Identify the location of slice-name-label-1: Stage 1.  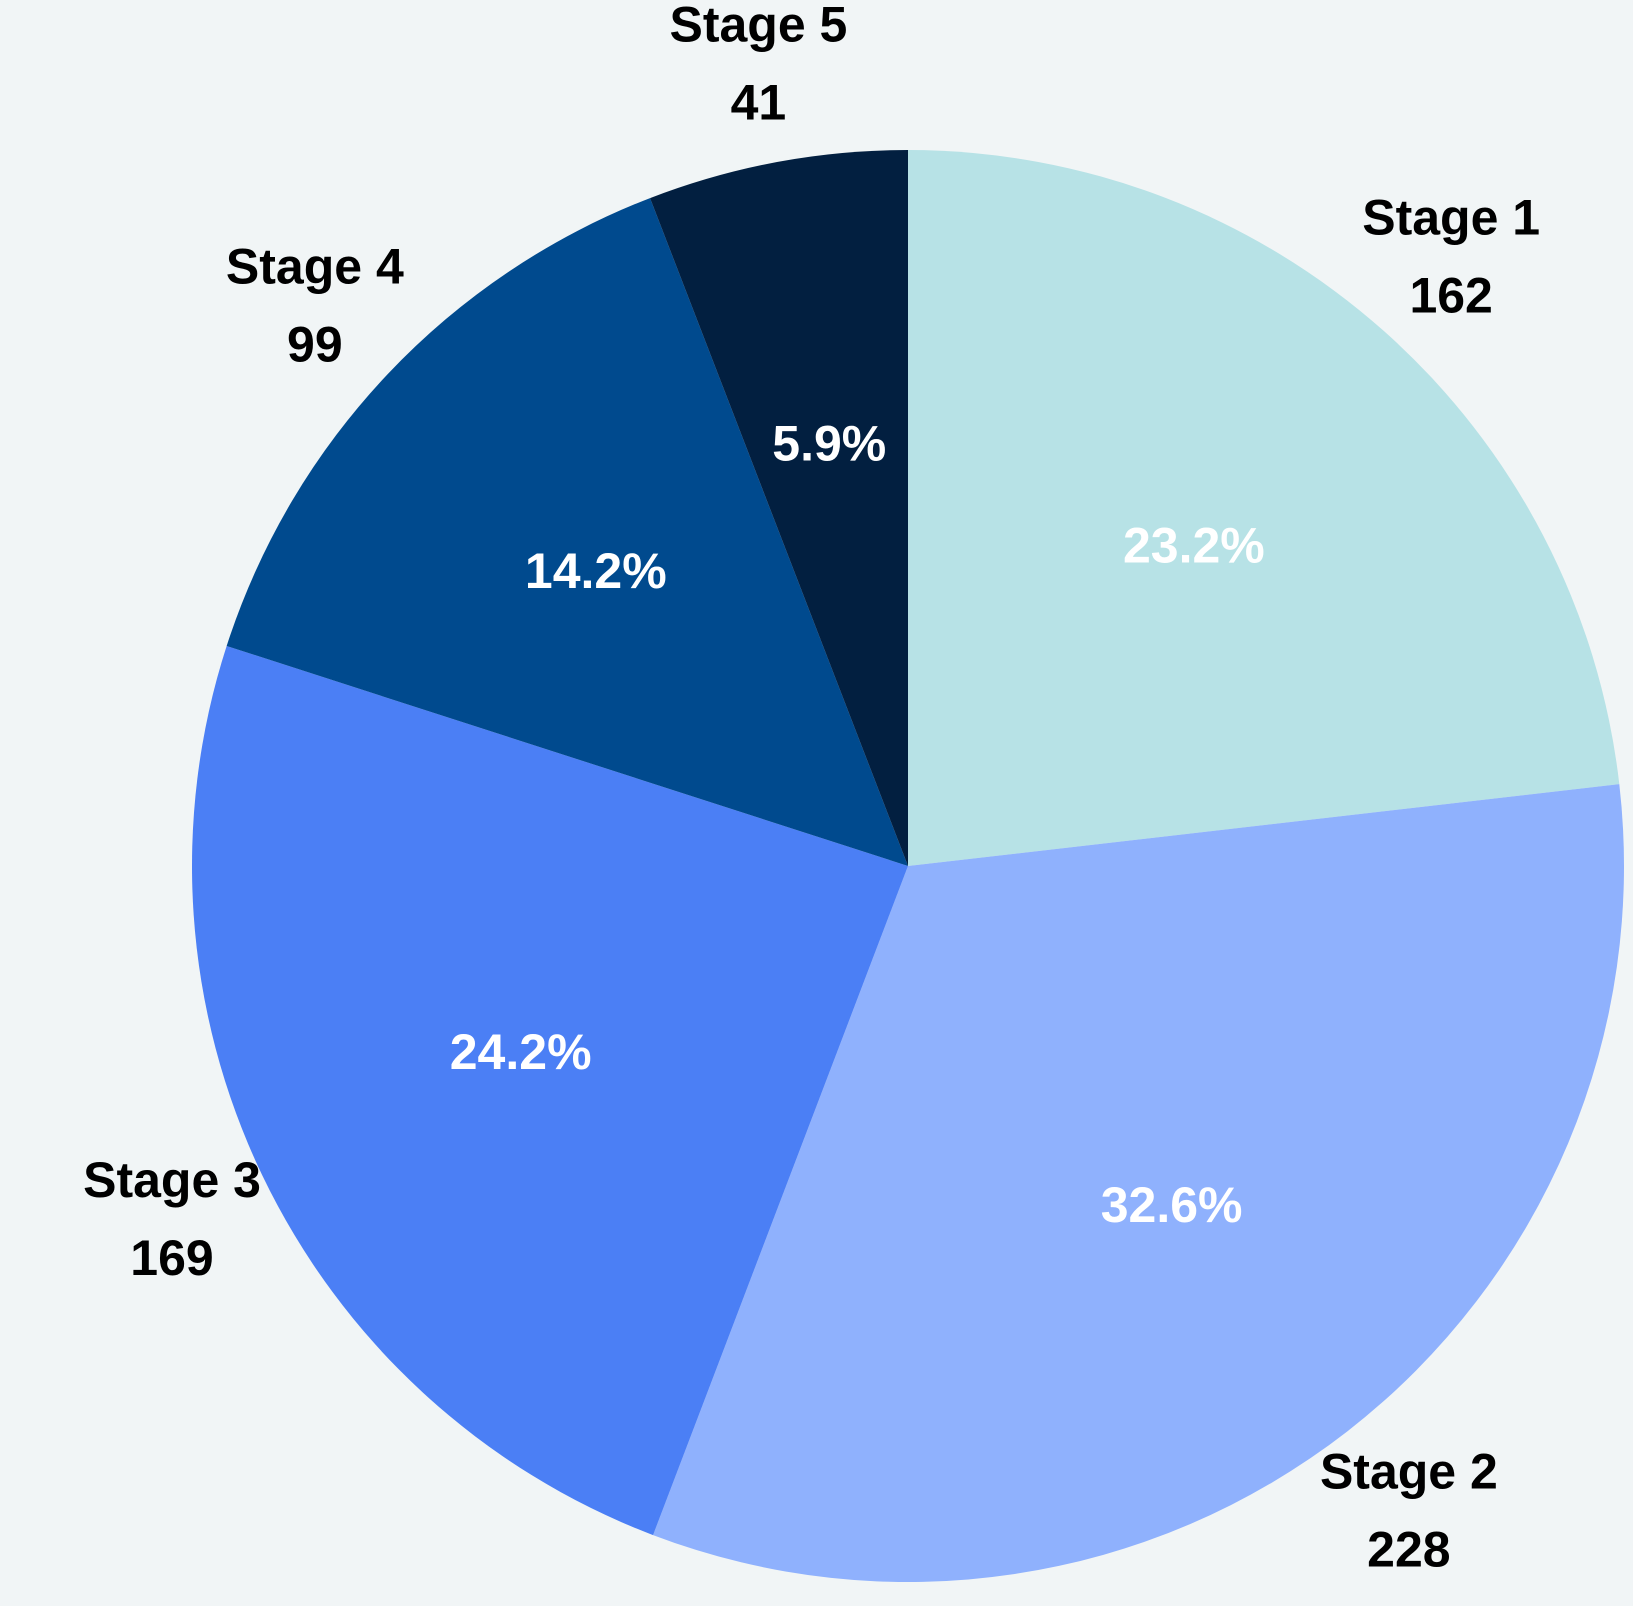
(1451, 218).